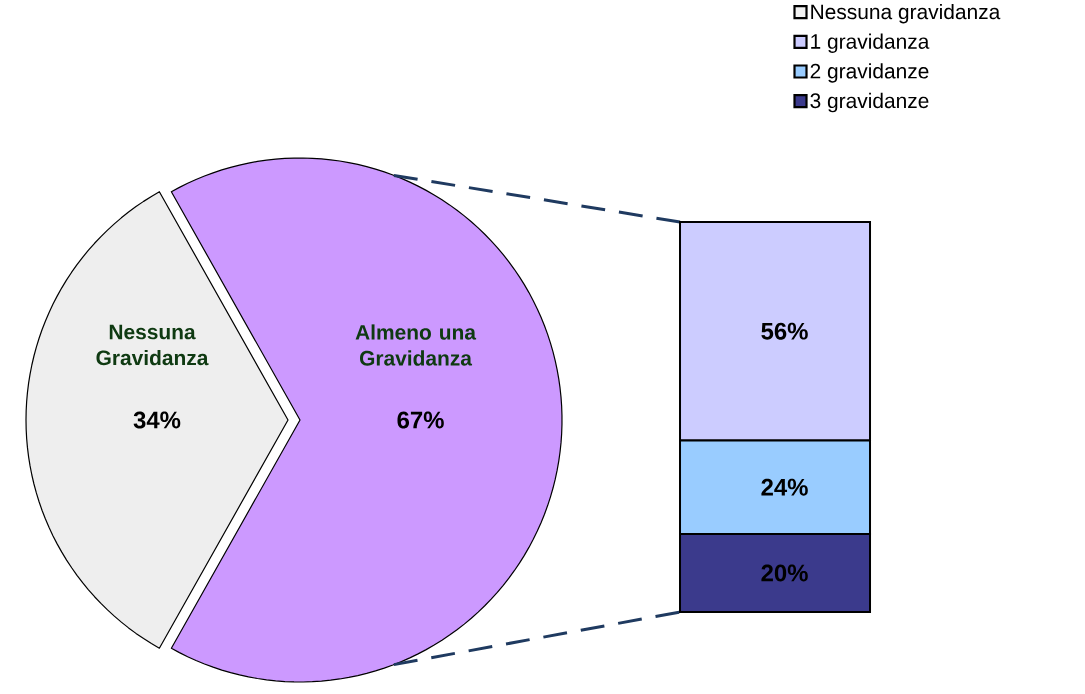  Describe the element at coordinates (869, 73) in the screenshot. I see `legend-label: 2 gravidanze` at that location.